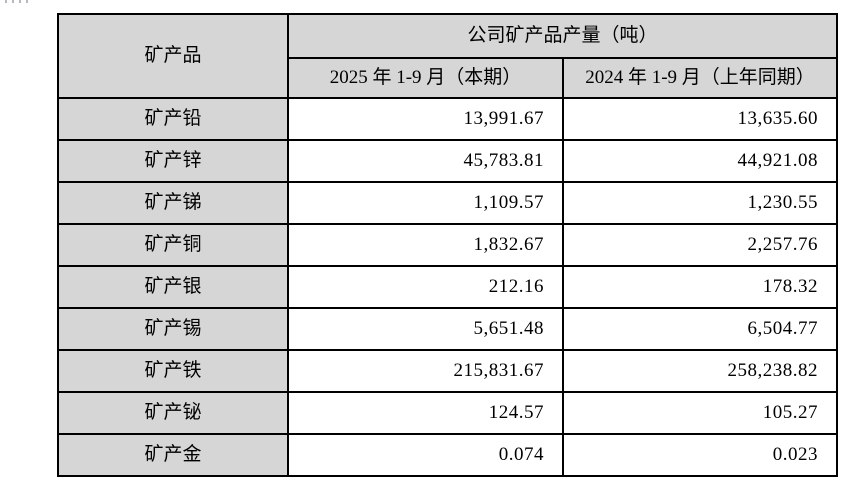 The image size is (861, 487). Describe the element at coordinates (173, 287) in the screenshot. I see `product-label: 矿产银` at that location.